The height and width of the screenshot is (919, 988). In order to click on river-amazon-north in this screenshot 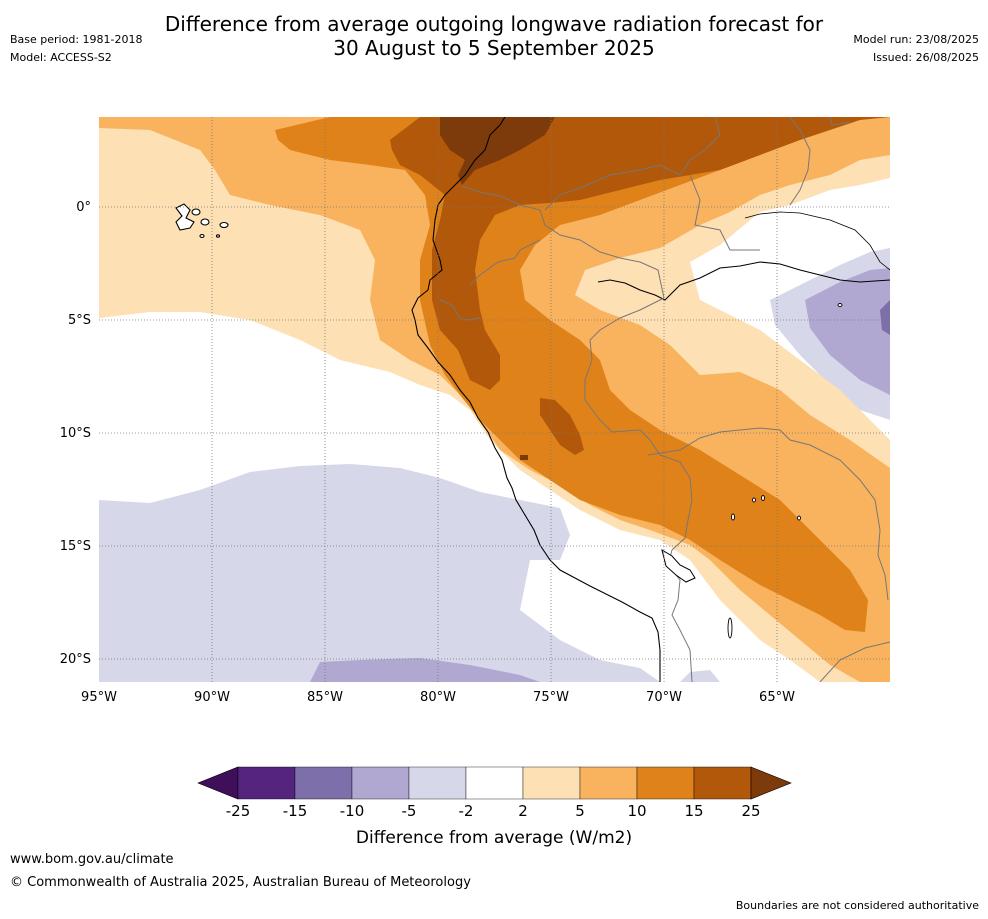, I will do `click(817, 241)`.